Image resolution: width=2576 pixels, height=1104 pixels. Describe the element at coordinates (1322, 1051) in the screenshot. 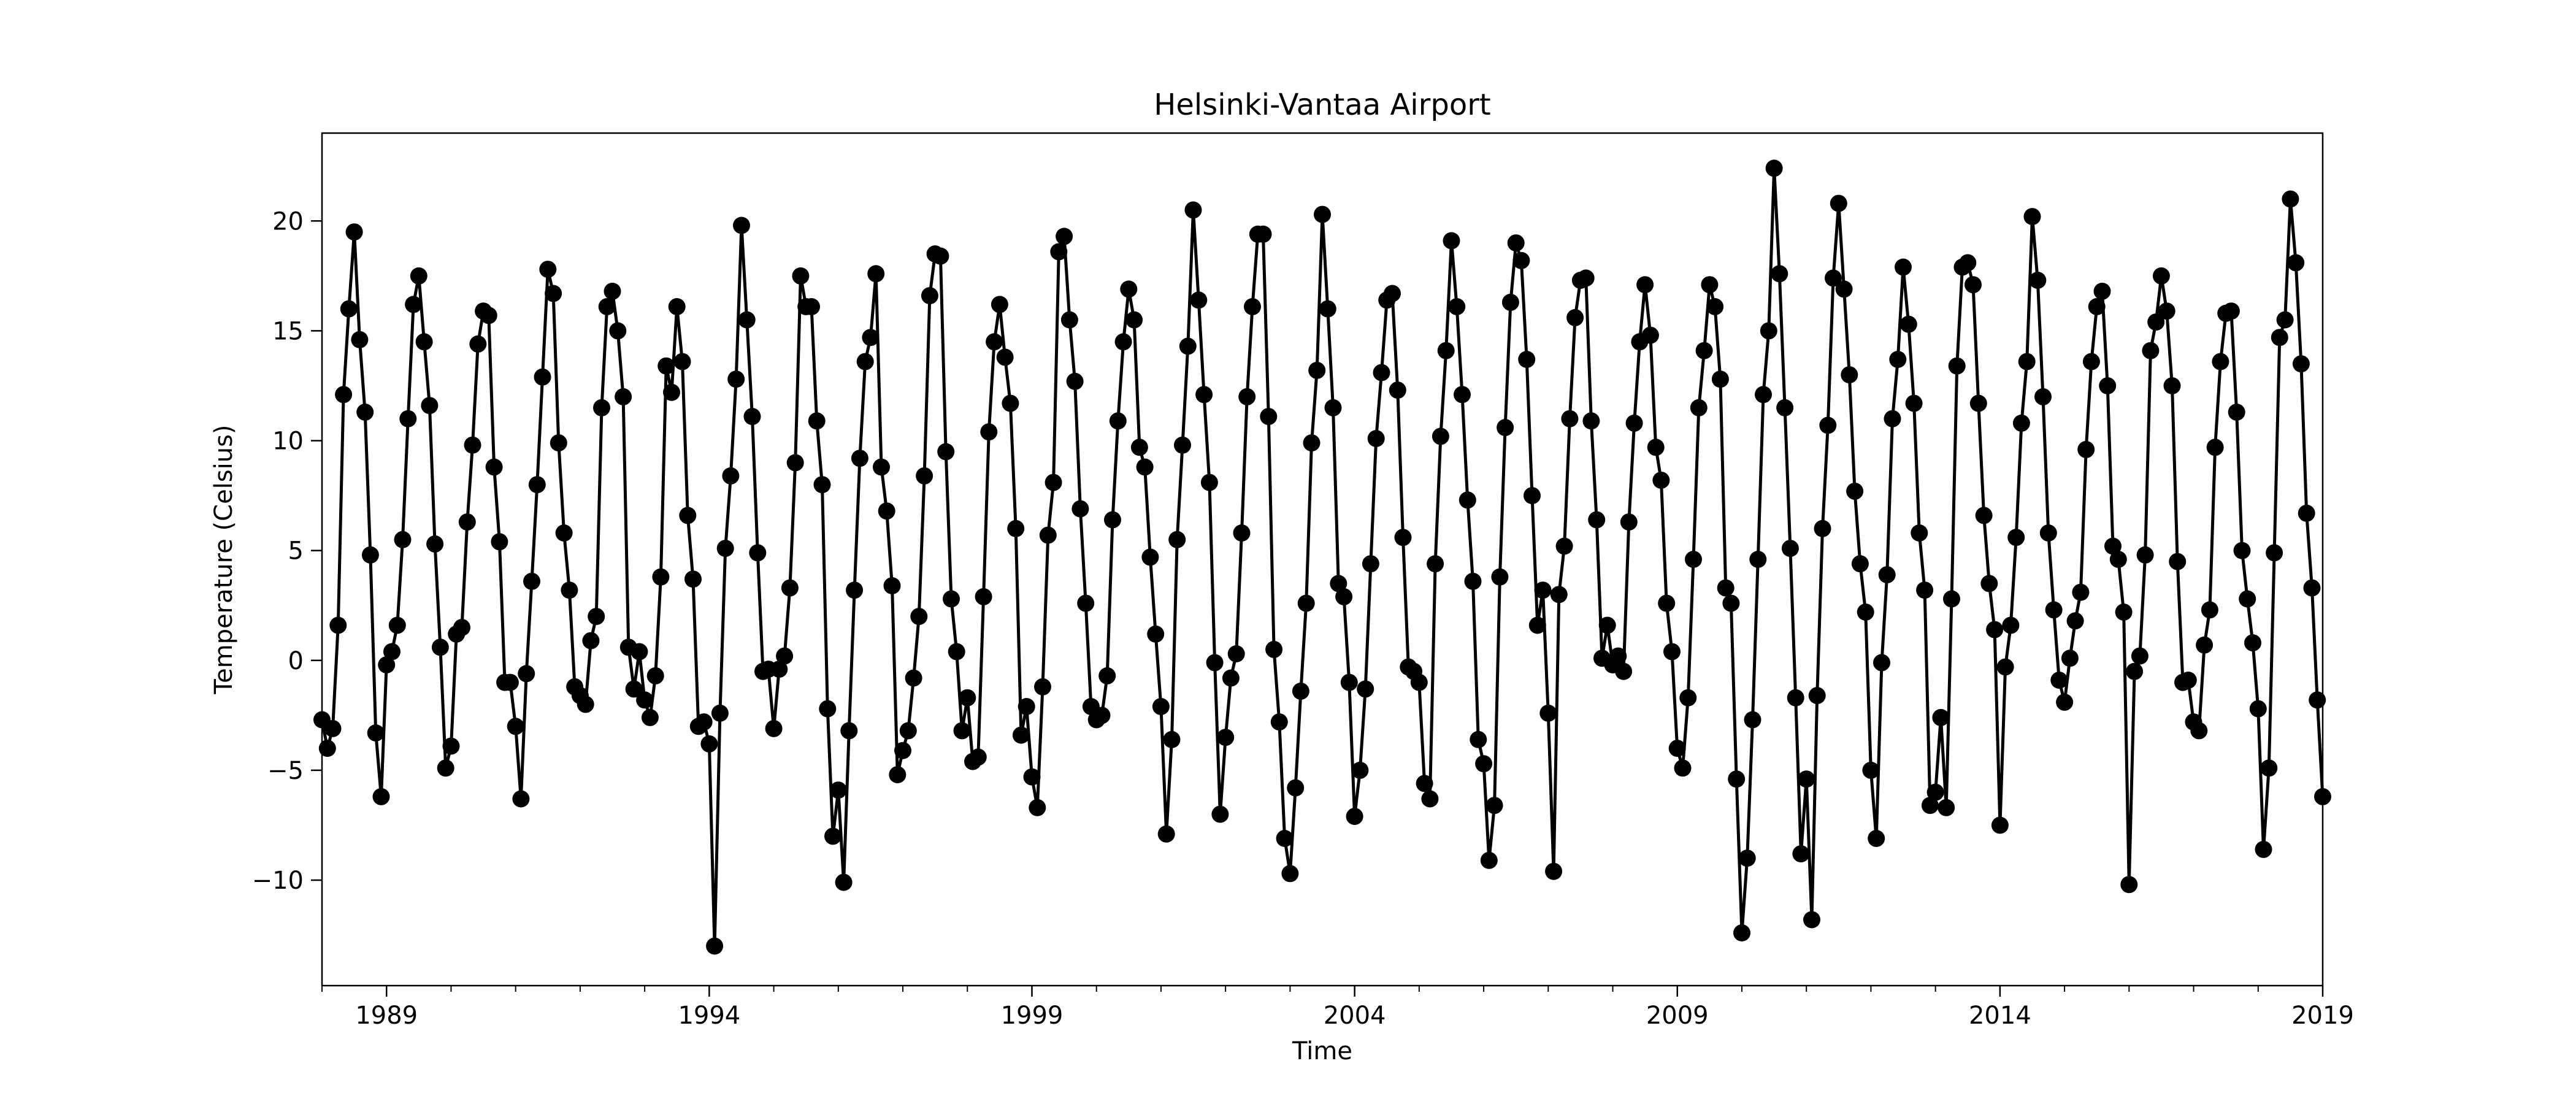

I see `x-axis-label: Time` at that location.